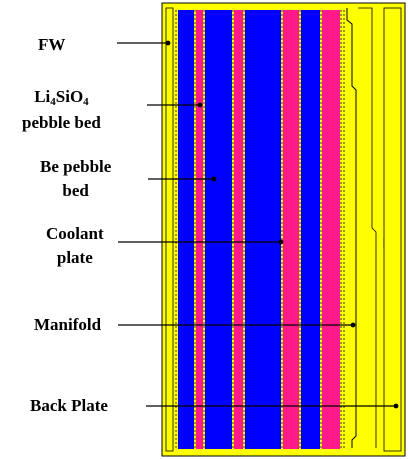  What do you see at coordinates (76, 178) in the screenshot?
I see `label-be-pebble-bed: Be pebble bed` at bounding box center [76, 178].